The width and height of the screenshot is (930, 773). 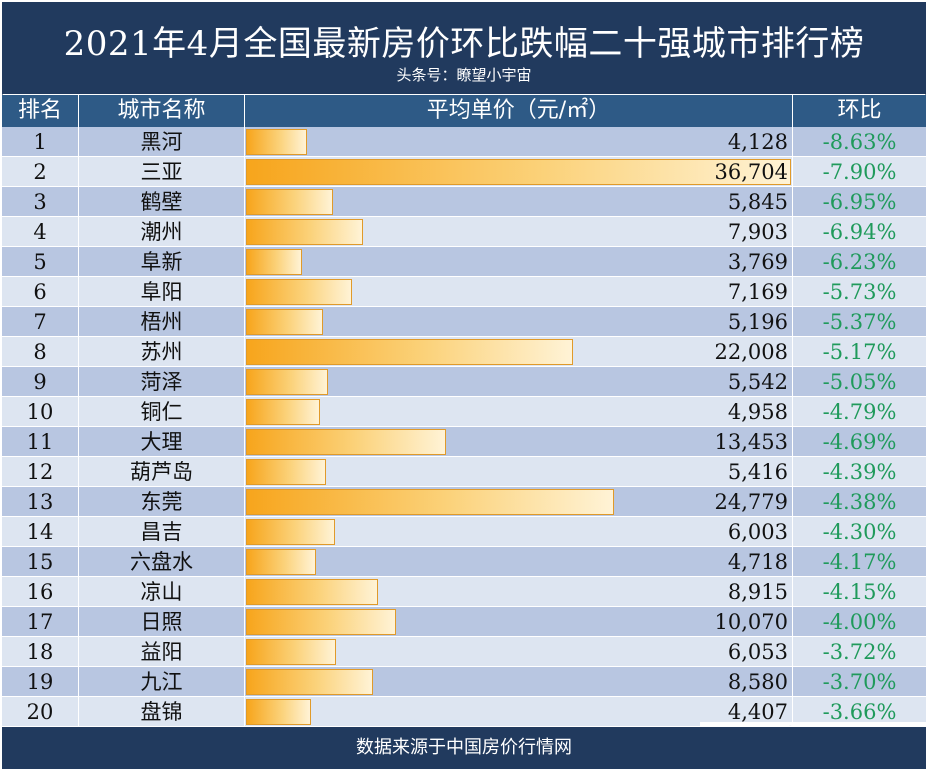 What do you see at coordinates (519, 441) in the screenshot?
I see `price-cell: 13,453` at bounding box center [519, 441].